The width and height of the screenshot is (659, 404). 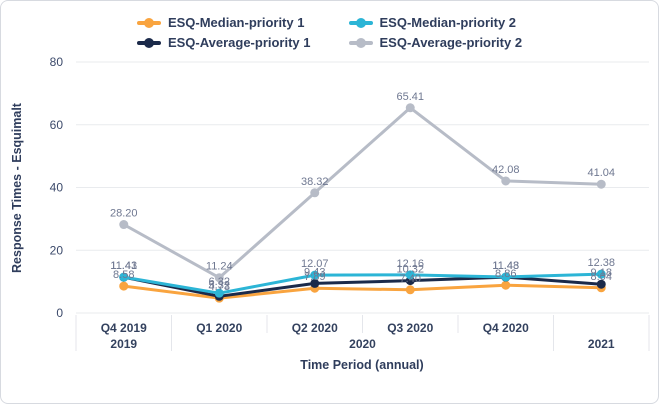 I want to click on legend-item-esq-average-priority-1: ESQ-Average-priority 1, so click(x=223, y=42).